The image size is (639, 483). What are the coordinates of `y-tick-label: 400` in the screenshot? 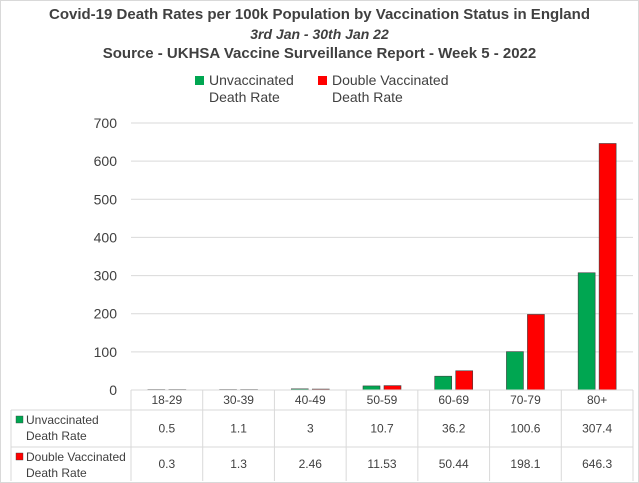 It's located at (106, 237).